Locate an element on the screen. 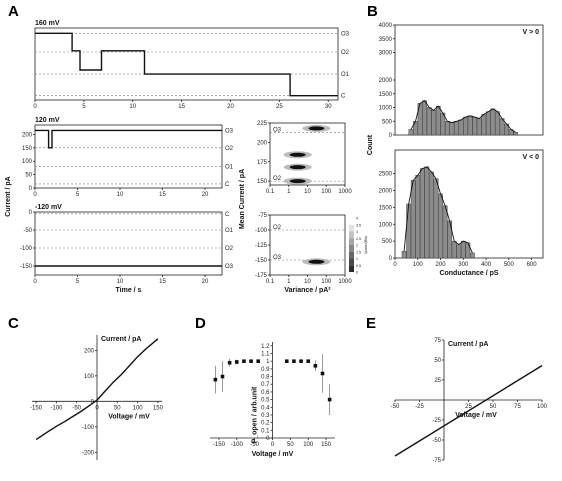  a5-xtick-label: 10 is located at coordinates (307, 282).